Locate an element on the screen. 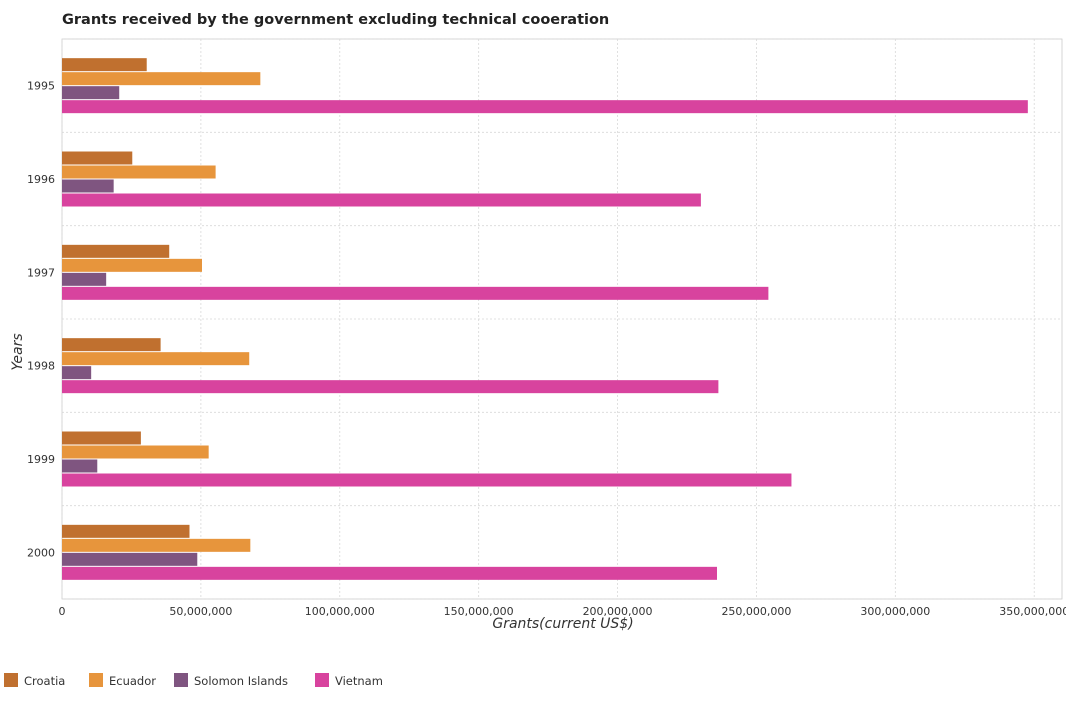 This screenshot has width=1066, height=704. y-tick-label: 1997 is located at coordinates (41, 272).